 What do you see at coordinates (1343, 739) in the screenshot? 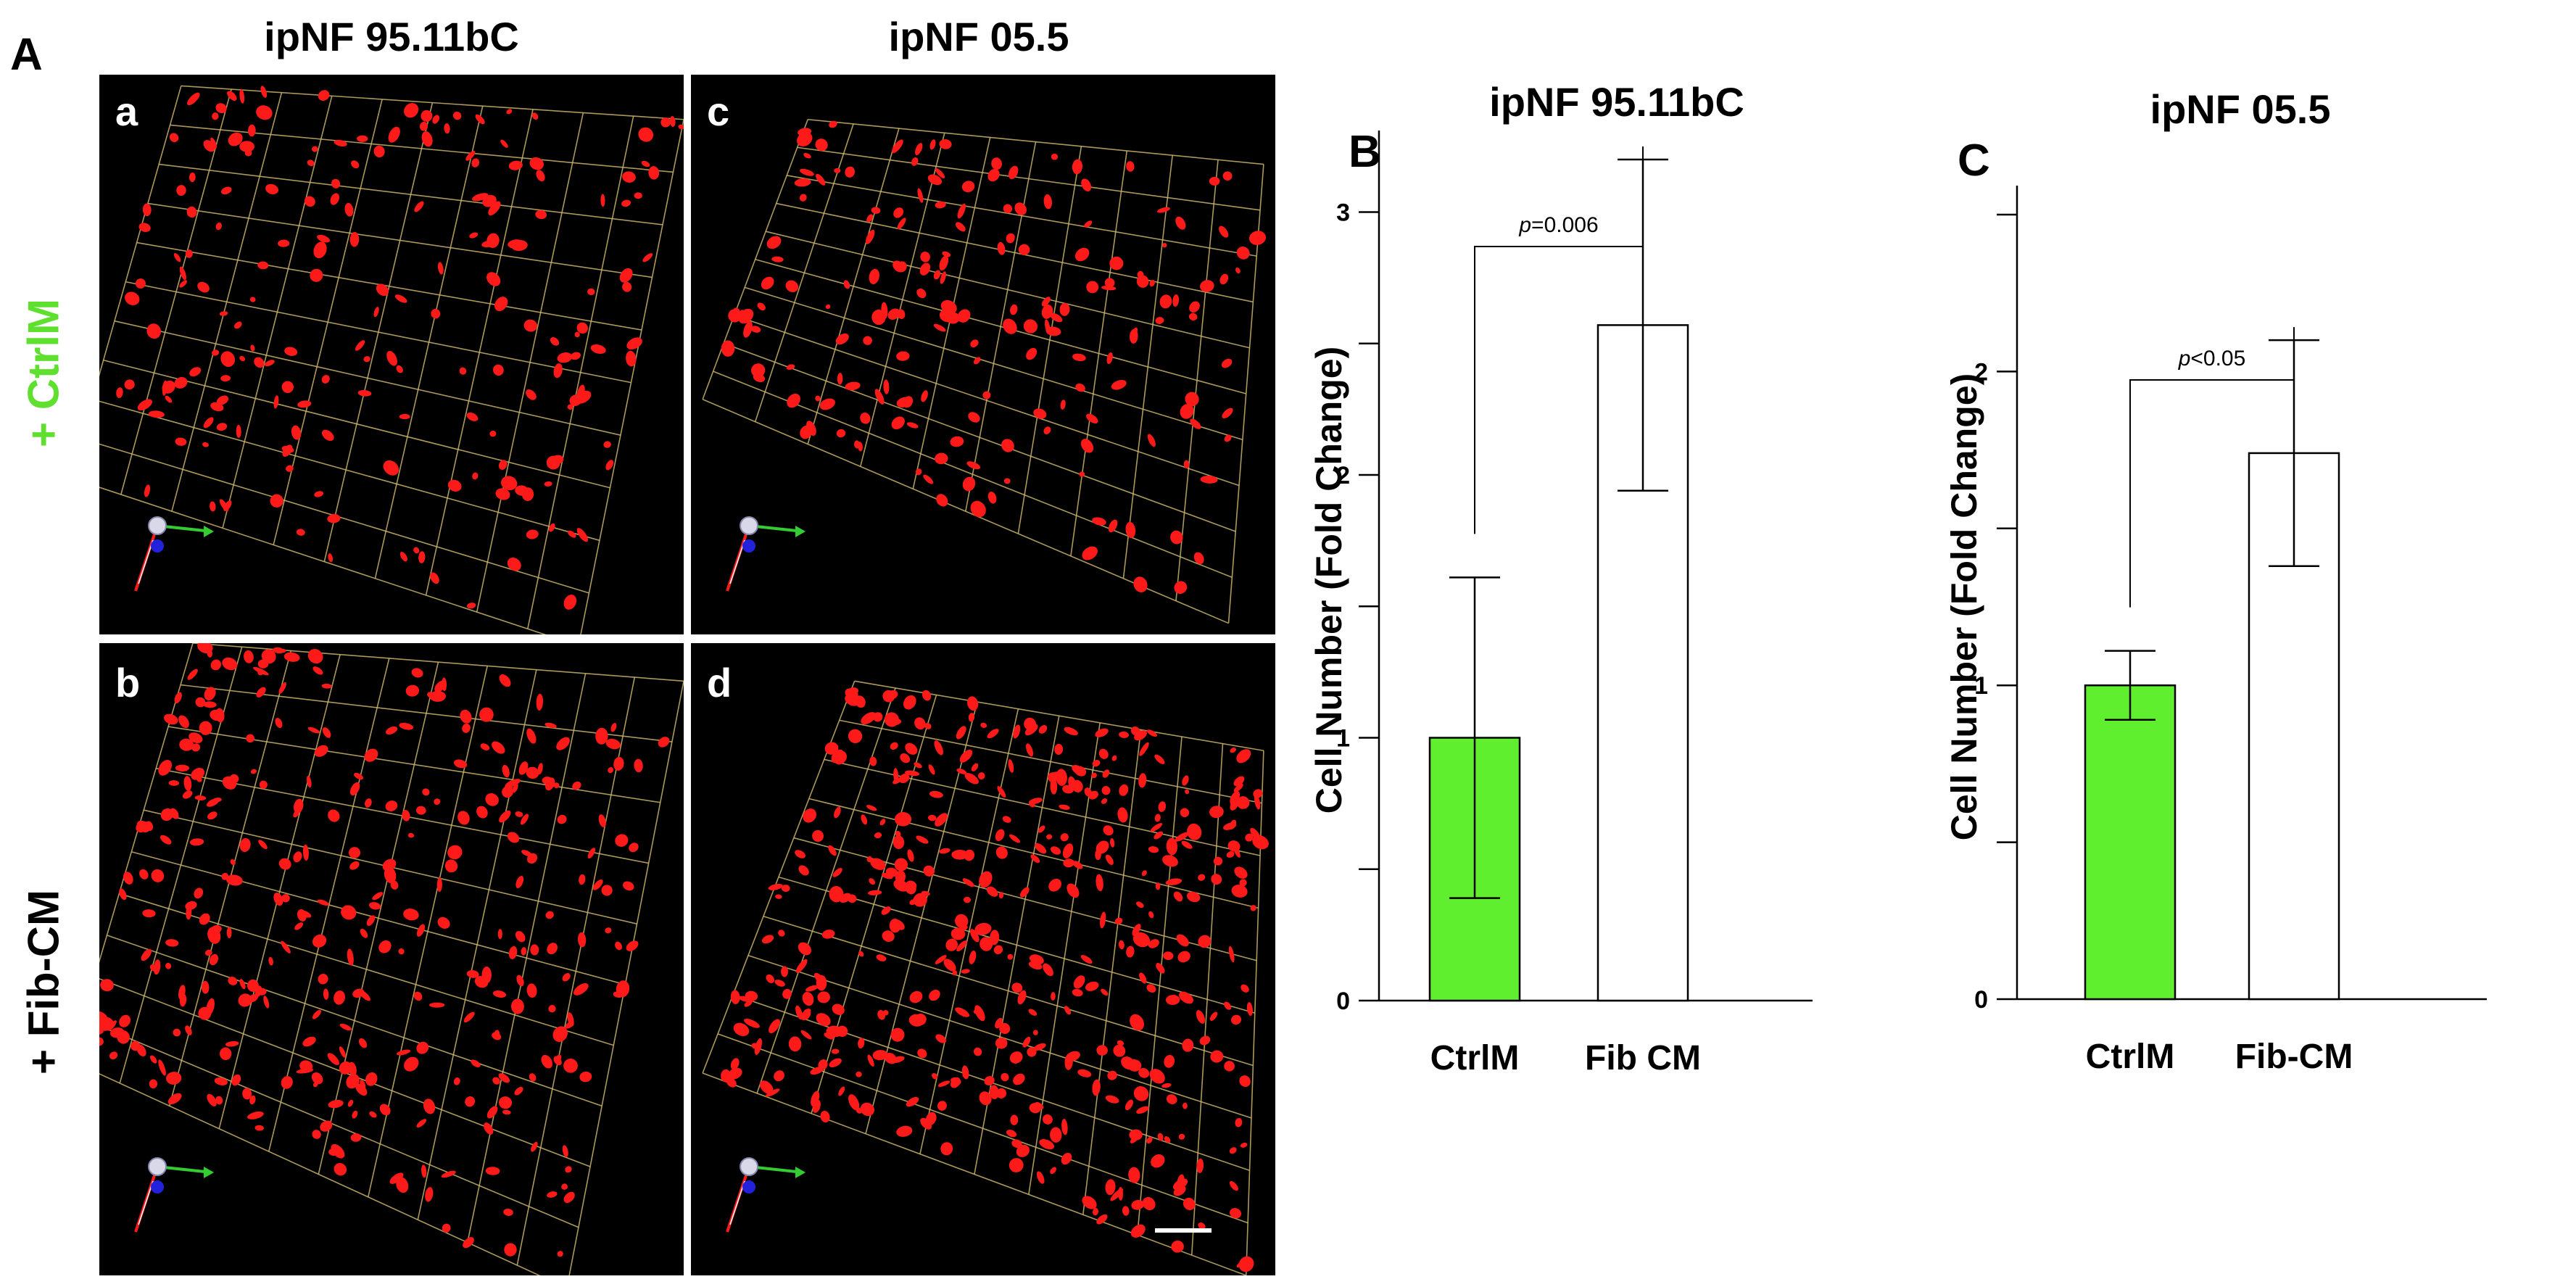
I see `chart-b-tick-label: 1` at bounding box center [1343, 739].